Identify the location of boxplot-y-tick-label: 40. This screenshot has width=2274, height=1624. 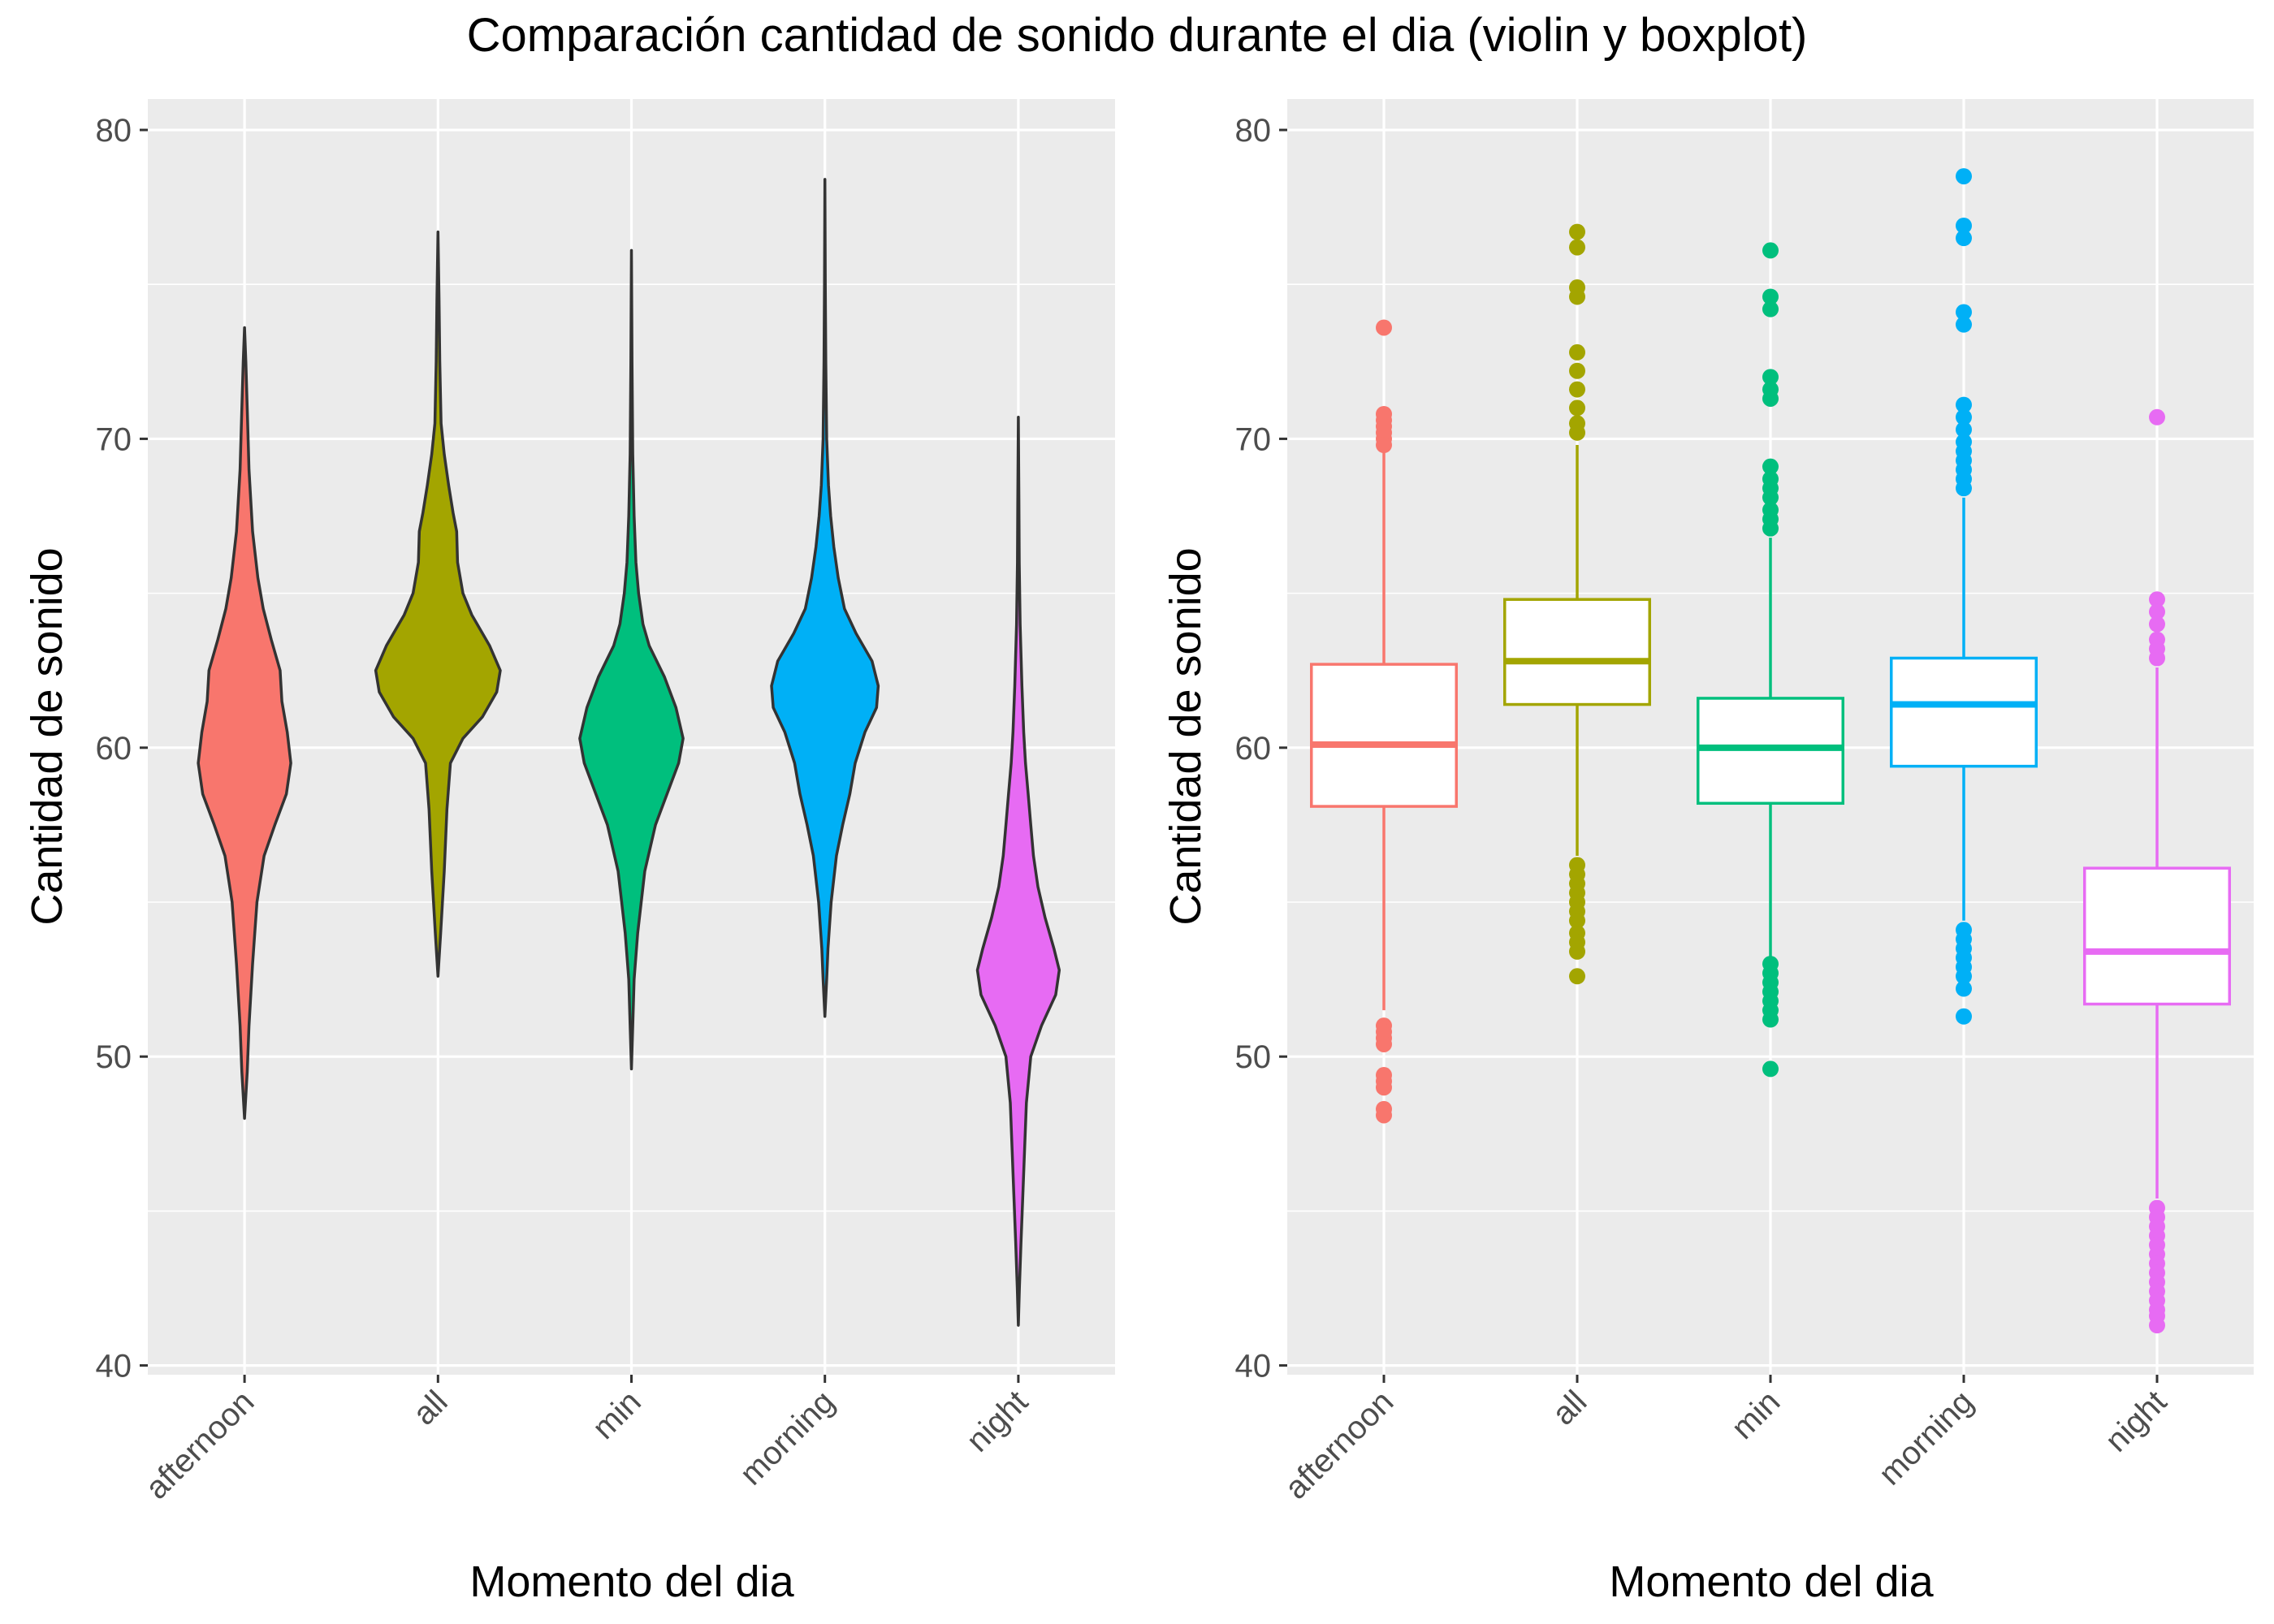
(1253, 1367).